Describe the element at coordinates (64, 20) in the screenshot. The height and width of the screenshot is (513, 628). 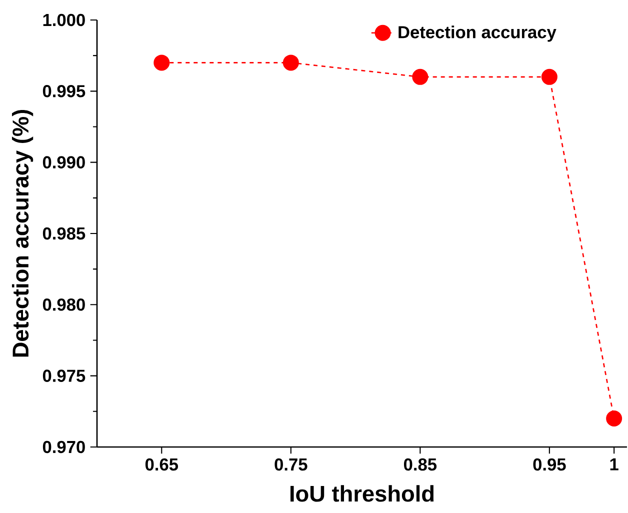
I see `y-tick-label: 1.000` at that location.